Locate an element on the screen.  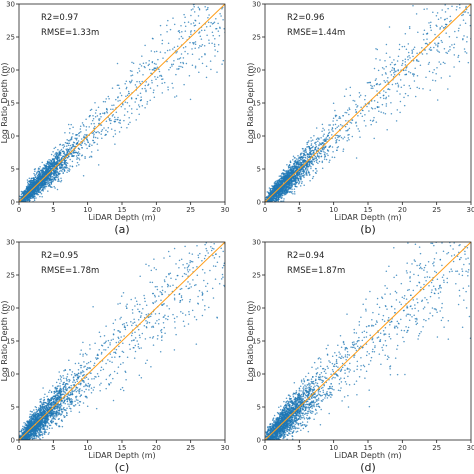
x-tick-label: 20 is located at coordinates (402, 210).